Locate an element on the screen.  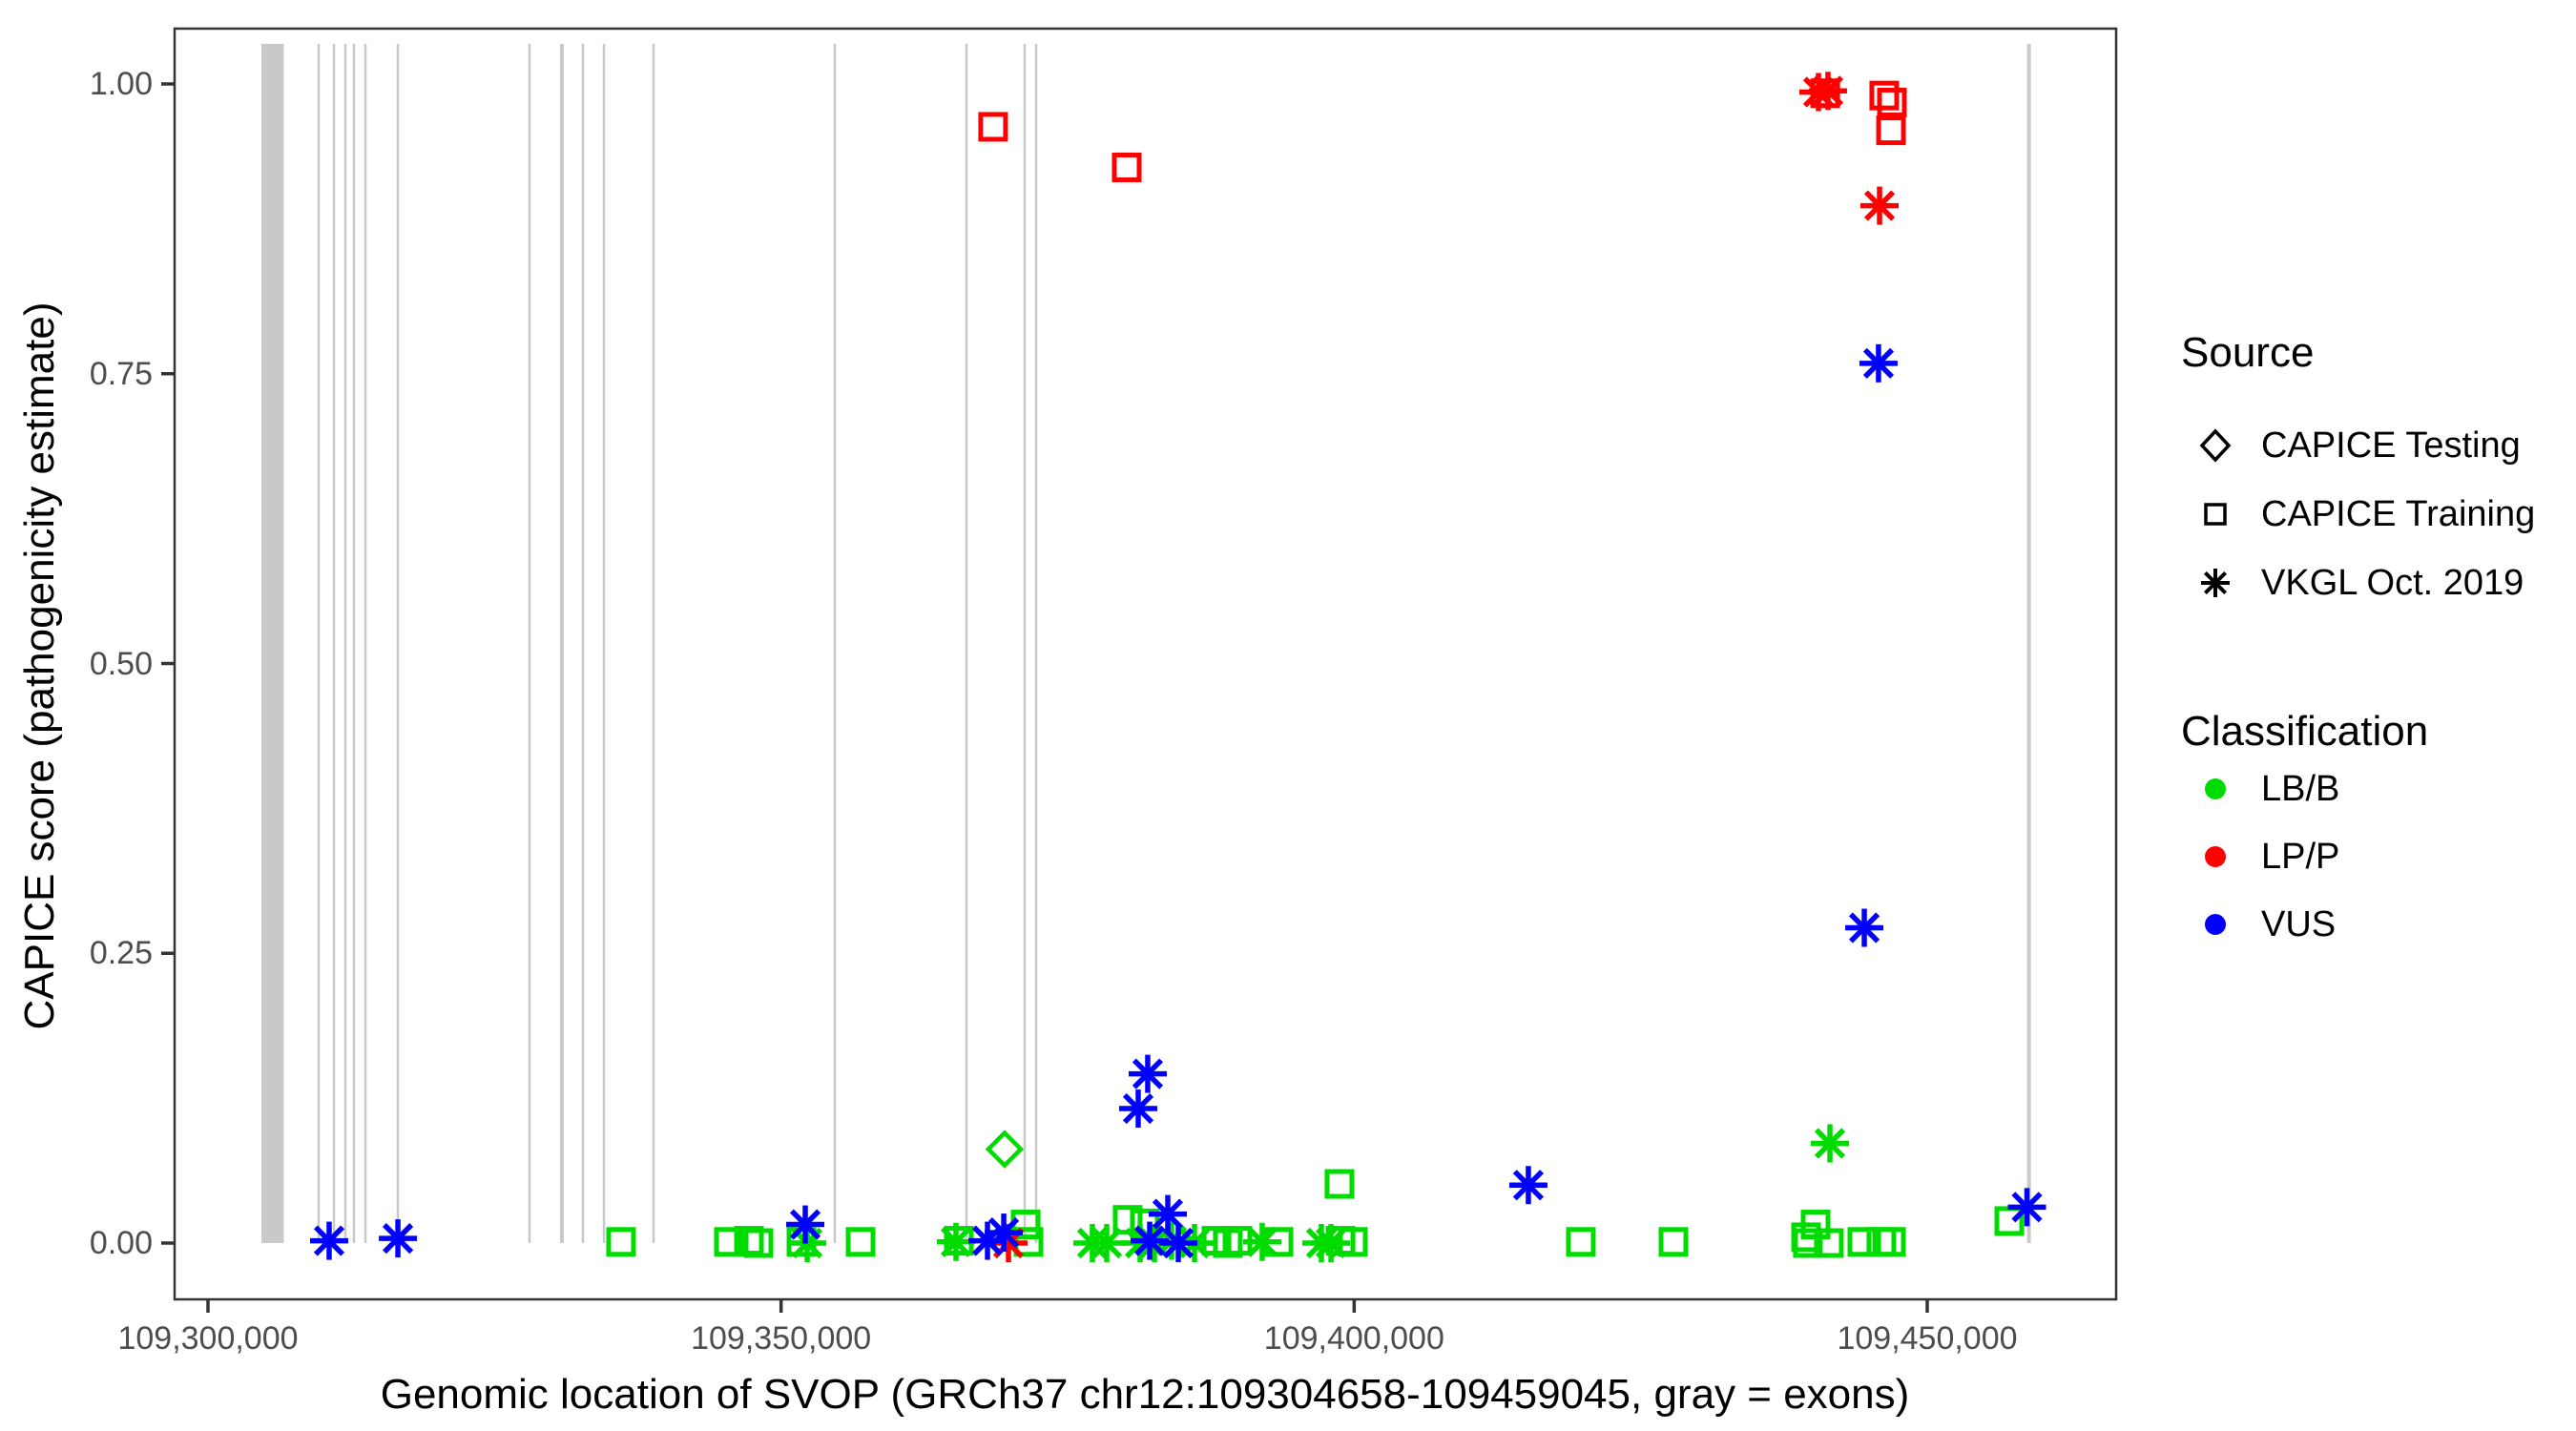
y-axis-tick-label: 0.50 is located at coordinates (121, 663).